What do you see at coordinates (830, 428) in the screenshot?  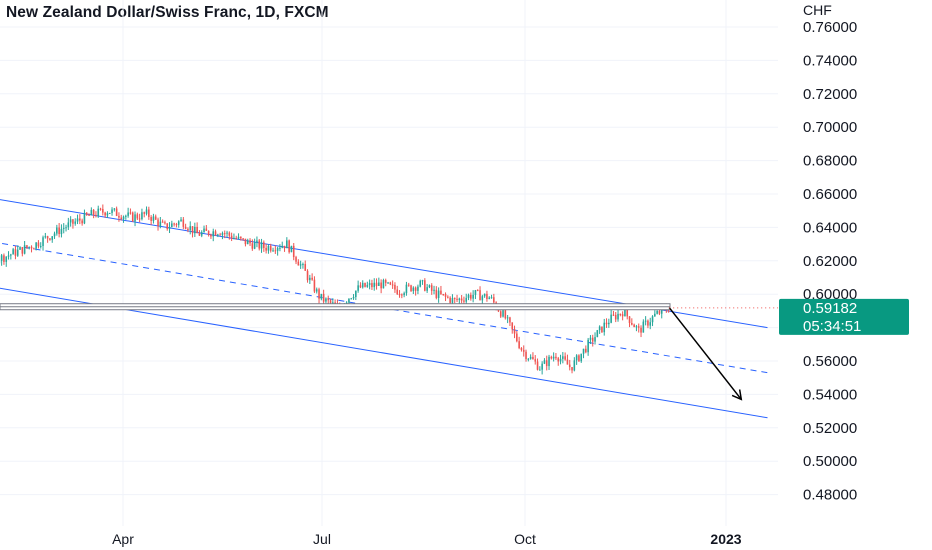 I see `price-tick-label: 0.52000` at bounding box center [830, 428].